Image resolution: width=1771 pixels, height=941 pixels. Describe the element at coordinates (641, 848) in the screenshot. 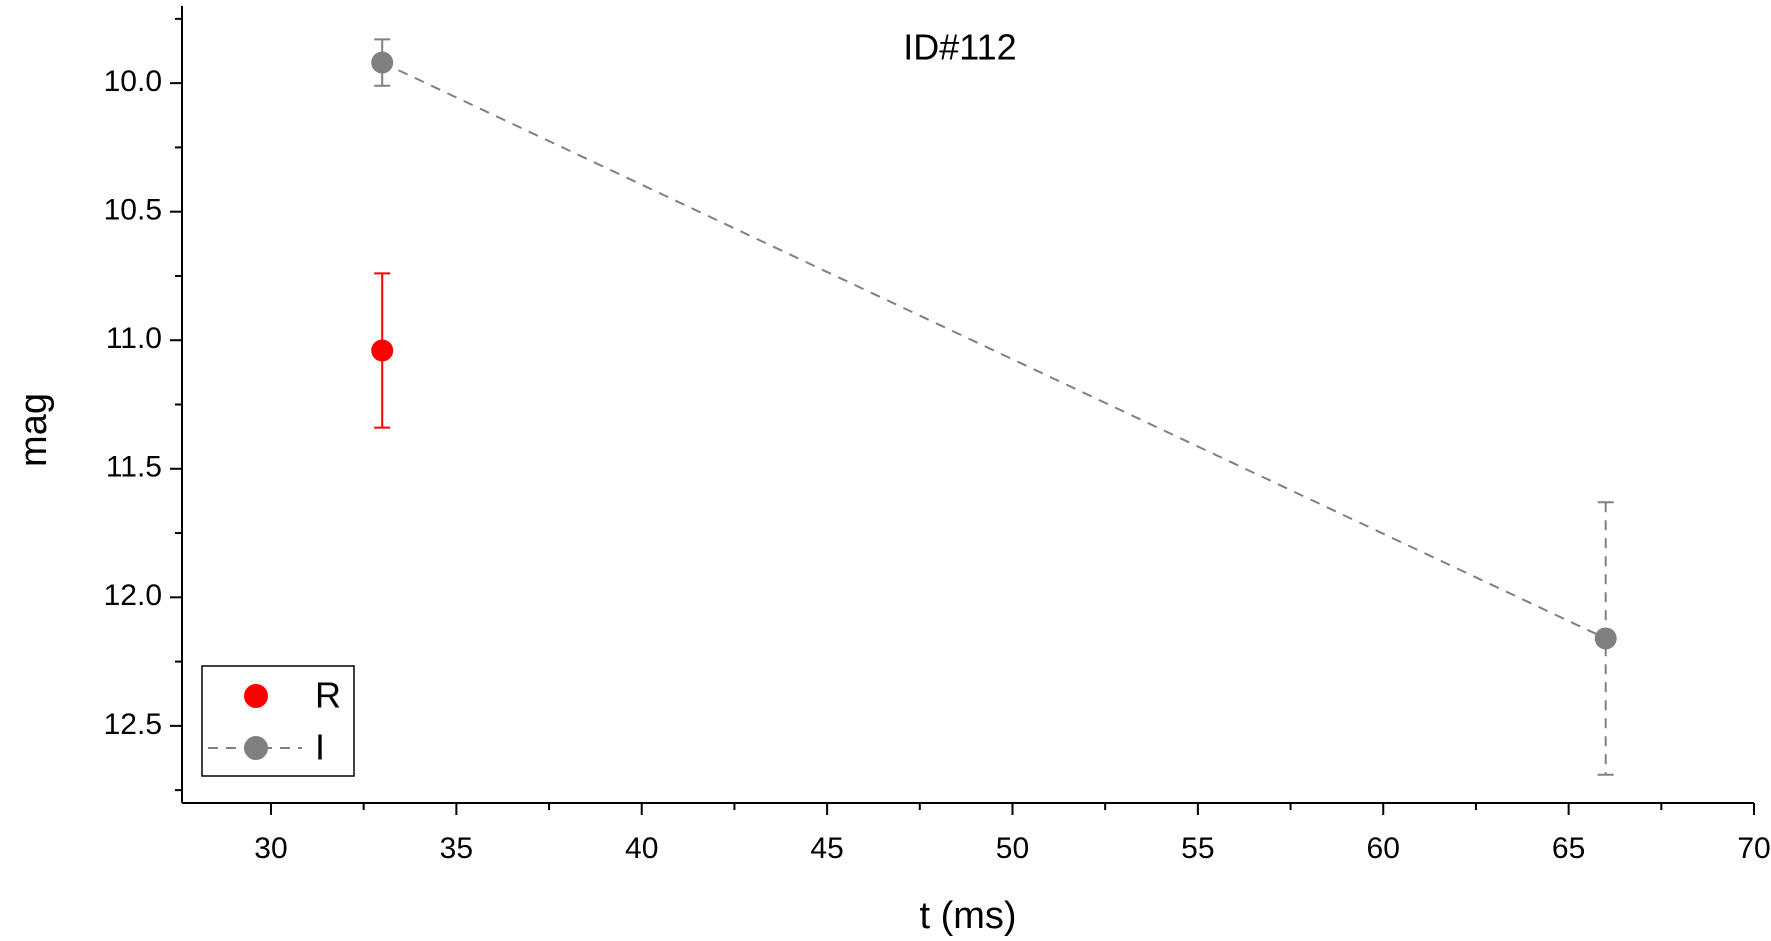

I see `x-tick-label: 40` at that location.